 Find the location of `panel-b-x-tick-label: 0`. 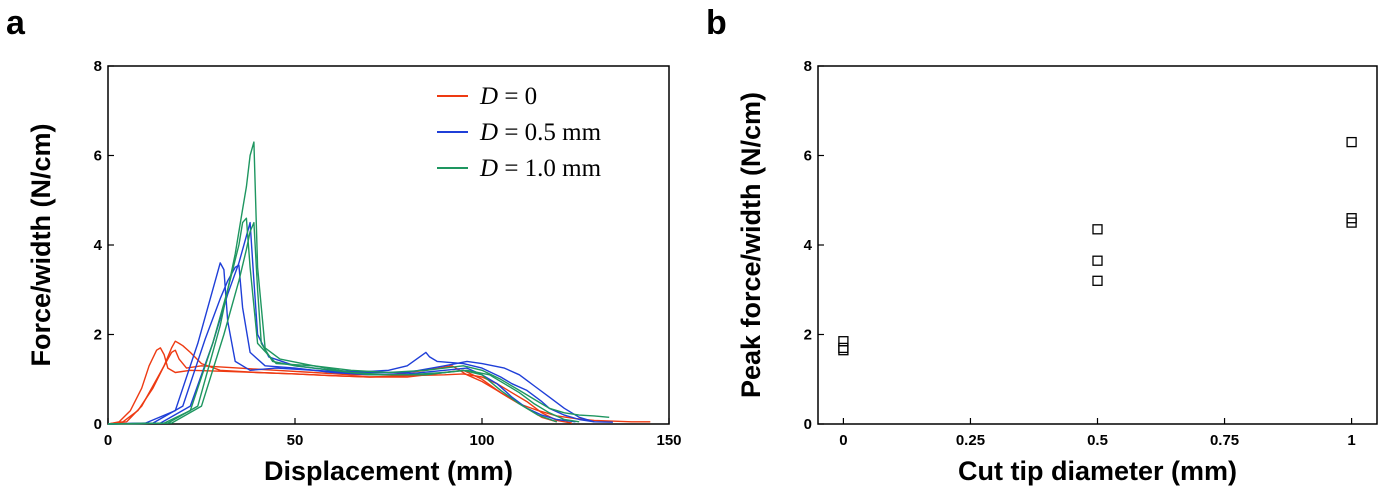

panel-b-x-tick-label: 0 is located at coordinates (843, 440).